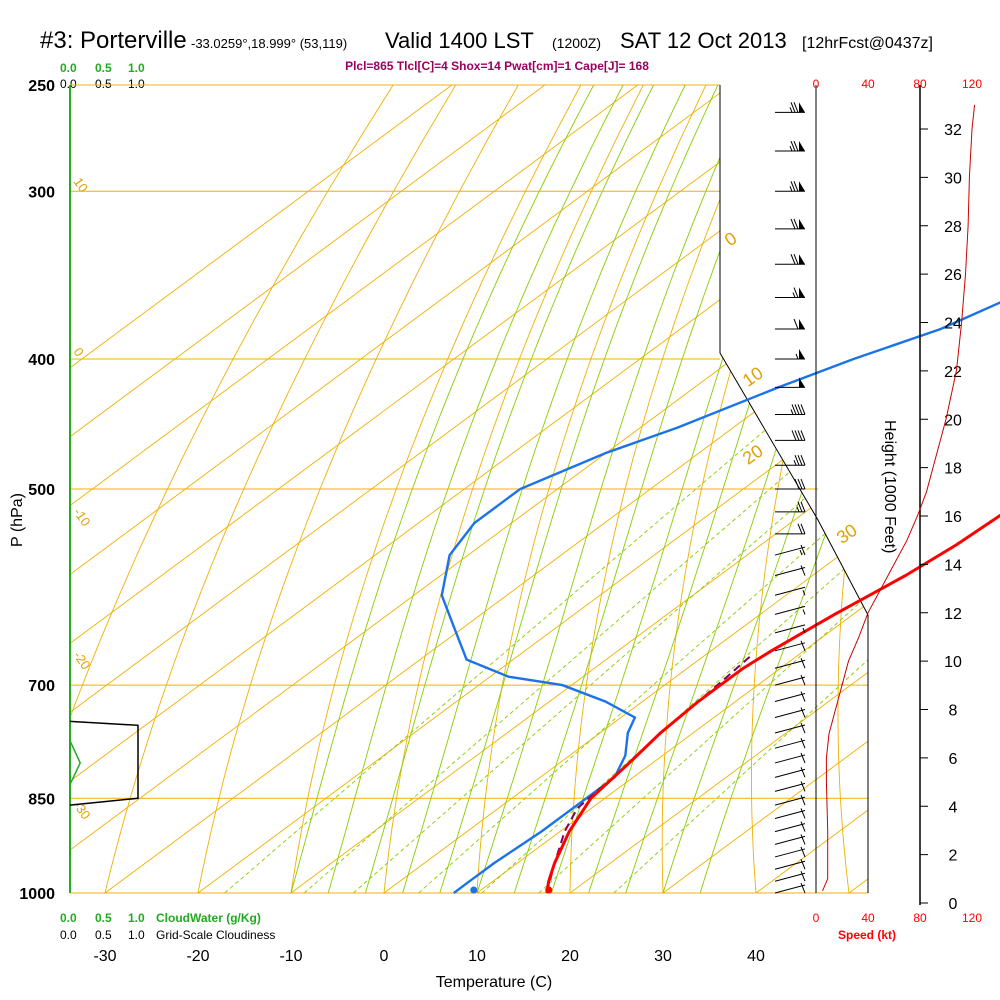 This screenshot has width=1000, height=1000. I want to click on mixing-ratio-label: 5, so click(419, 909).